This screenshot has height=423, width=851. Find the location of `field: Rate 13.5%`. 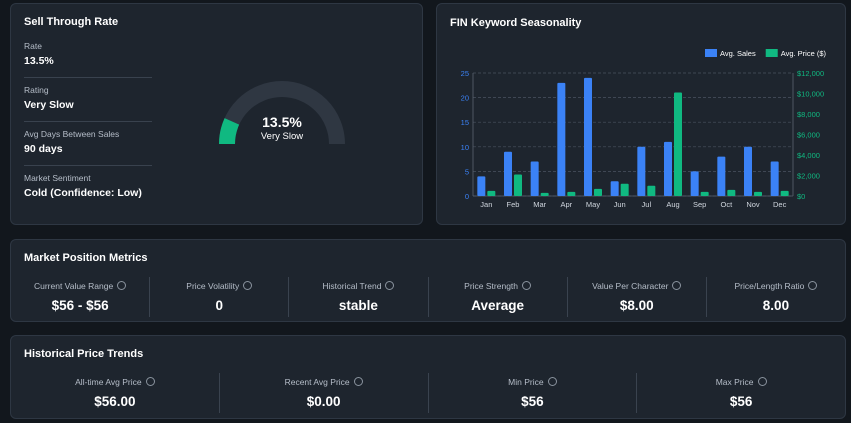

field: Rate 13.5% is located at coordinates (88, 59).